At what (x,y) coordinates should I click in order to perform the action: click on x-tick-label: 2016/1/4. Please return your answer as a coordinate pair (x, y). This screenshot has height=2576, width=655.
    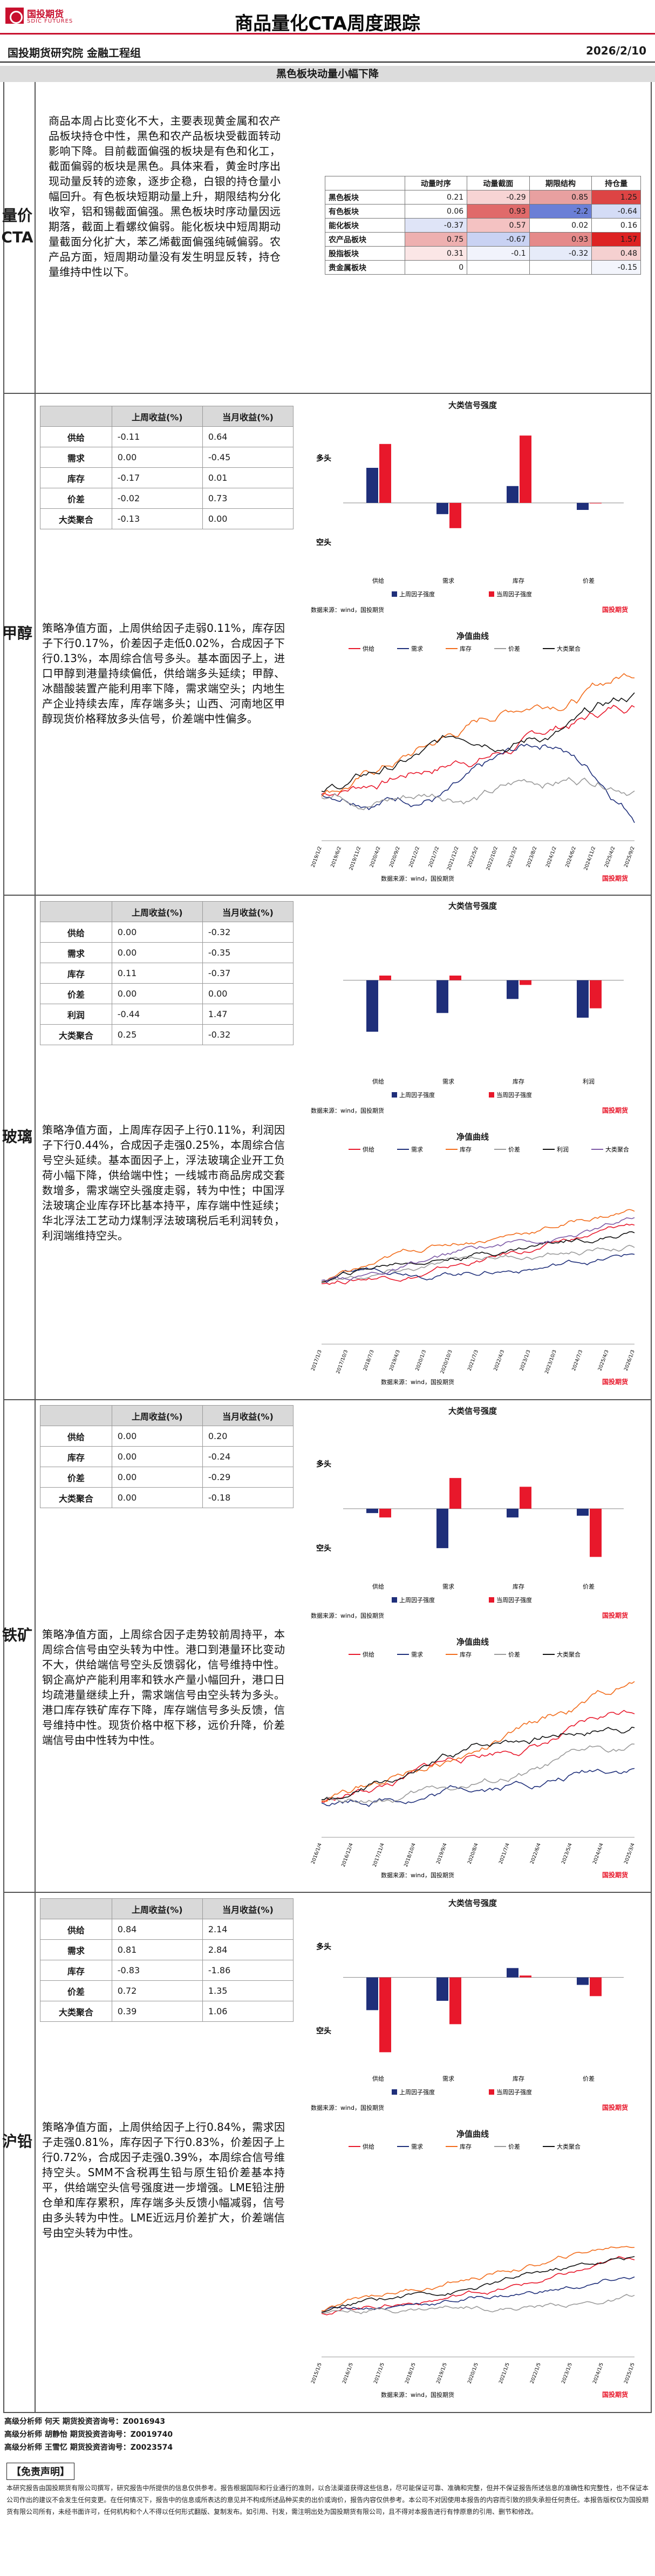
    Looking at the image, I should click on (317, 1853).